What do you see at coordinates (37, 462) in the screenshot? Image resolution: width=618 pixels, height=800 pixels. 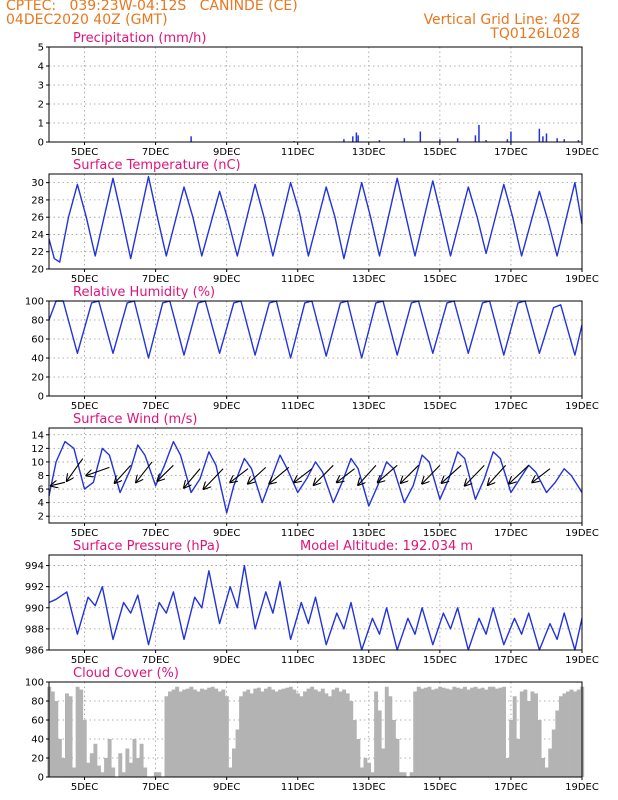 I see `y-tick-label: 10` at bounding box center [37, 462].